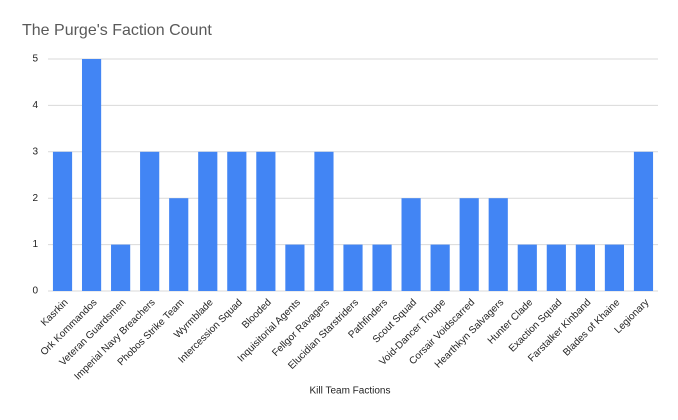 The width and height of the screenshot is (678, 420). Describe the element at coordinates (35, 105) in the screenshot. I see `y-tick-label: 4` at that location.